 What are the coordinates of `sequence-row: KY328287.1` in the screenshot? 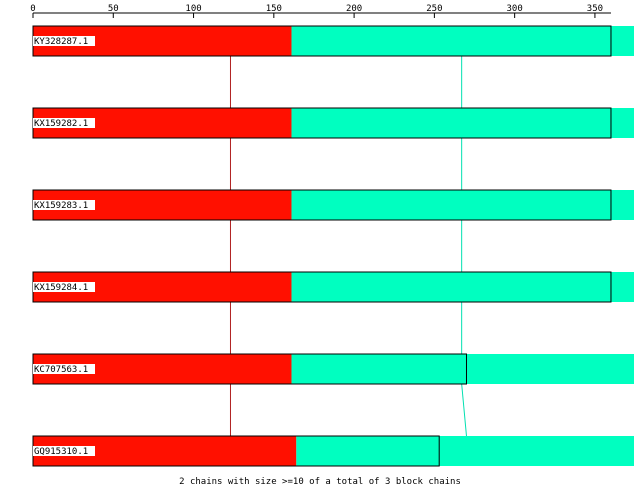 It's located at (333, 41).